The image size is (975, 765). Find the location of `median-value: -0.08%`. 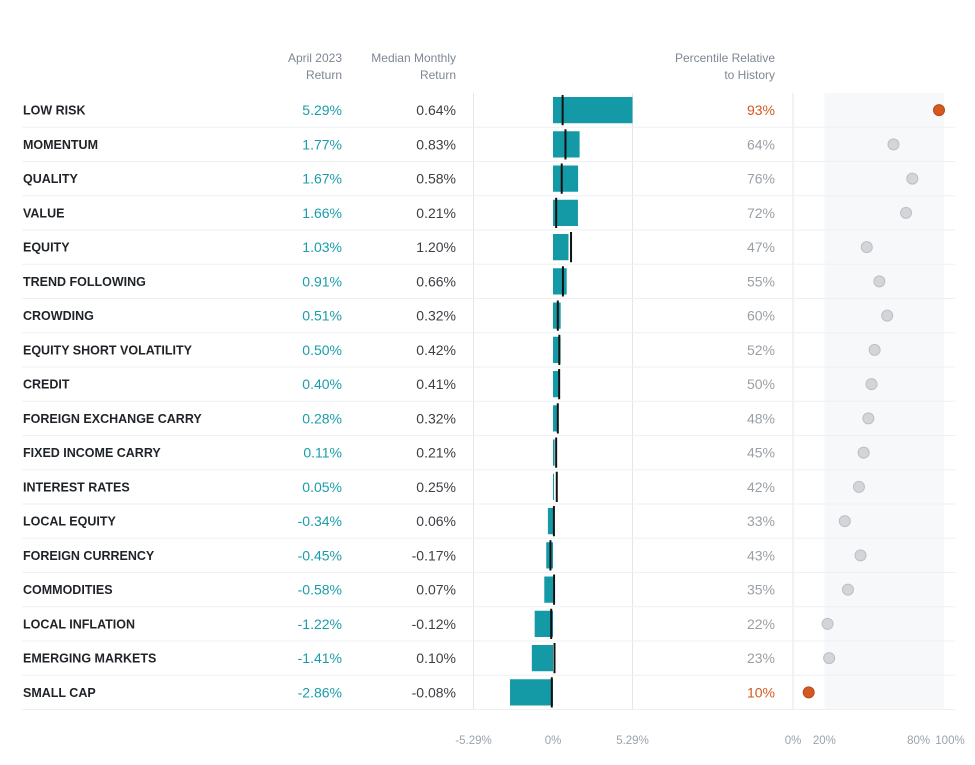

median-value: -0.08% is located at coordinates (434, 692).